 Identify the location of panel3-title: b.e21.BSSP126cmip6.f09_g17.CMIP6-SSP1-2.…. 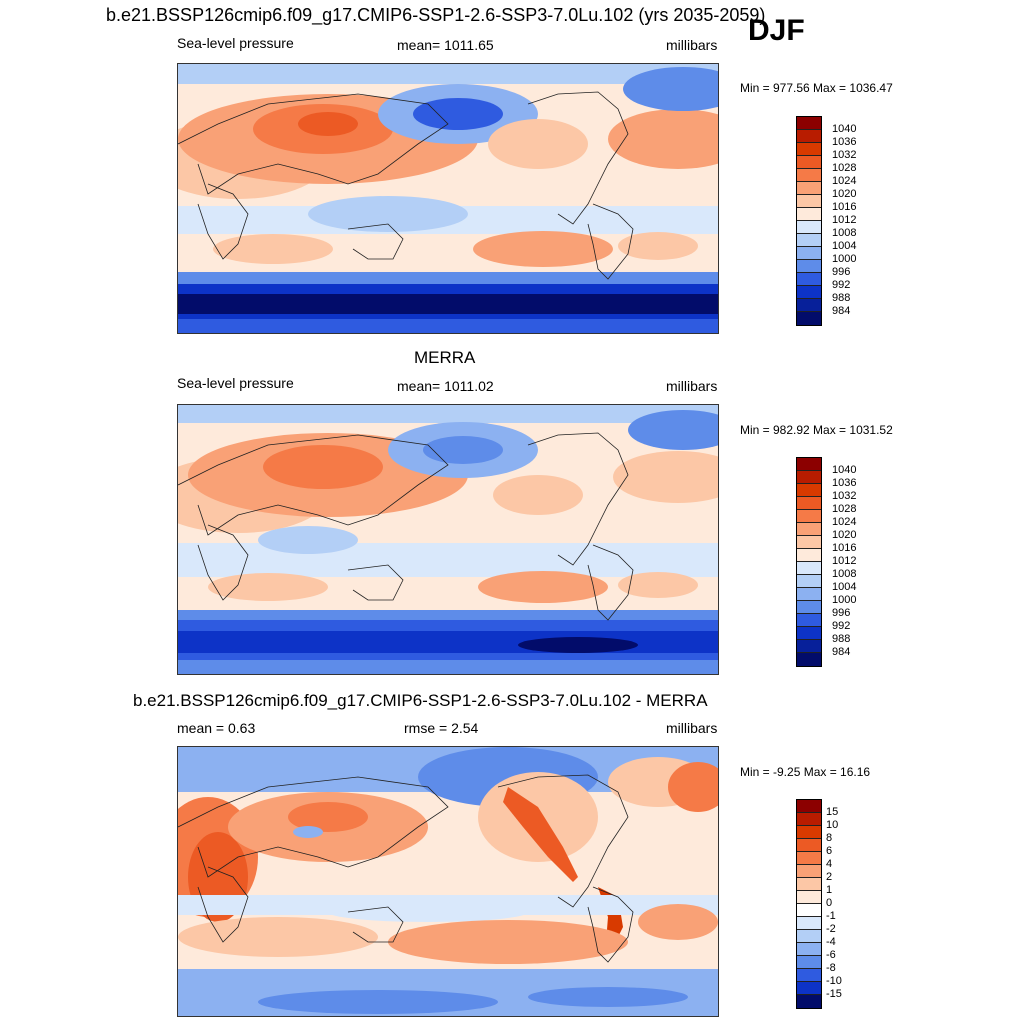
(420, 700).